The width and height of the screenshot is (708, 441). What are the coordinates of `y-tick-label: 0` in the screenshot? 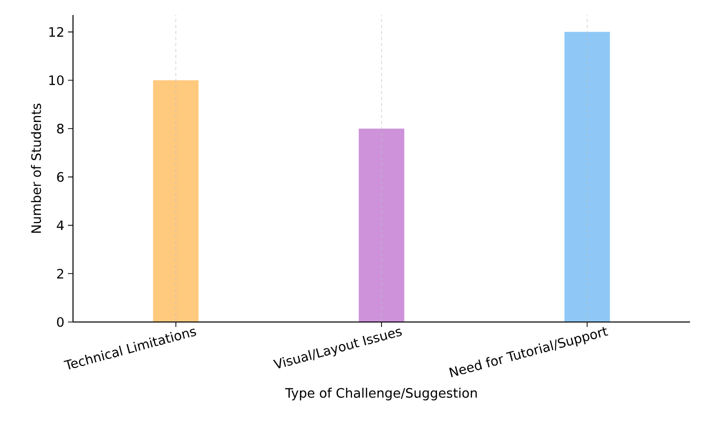 It's located at (60, 322).